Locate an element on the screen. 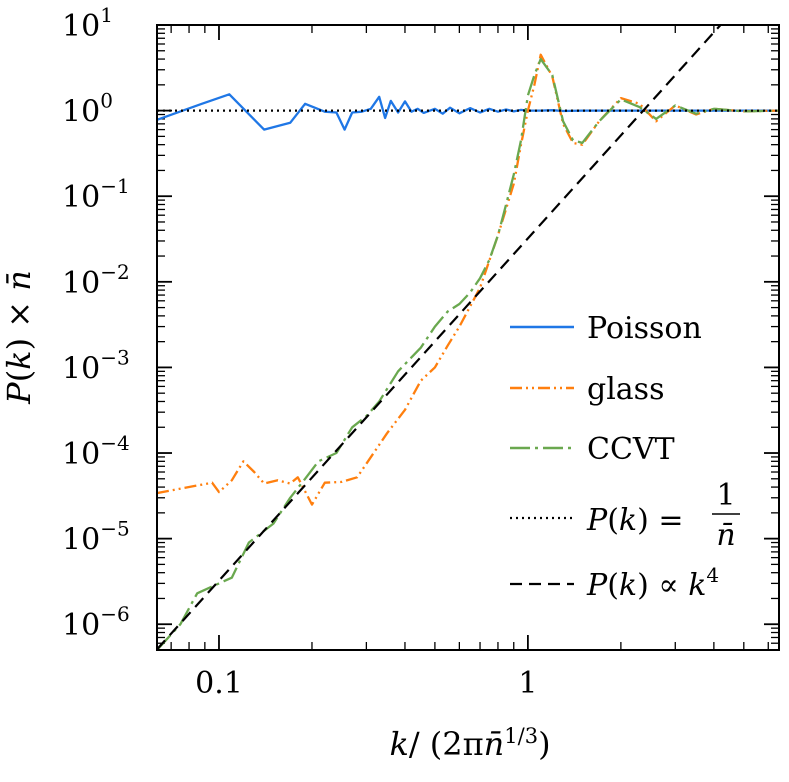  y-tick-label: 10⁻² is located at coordinates (96, 280).